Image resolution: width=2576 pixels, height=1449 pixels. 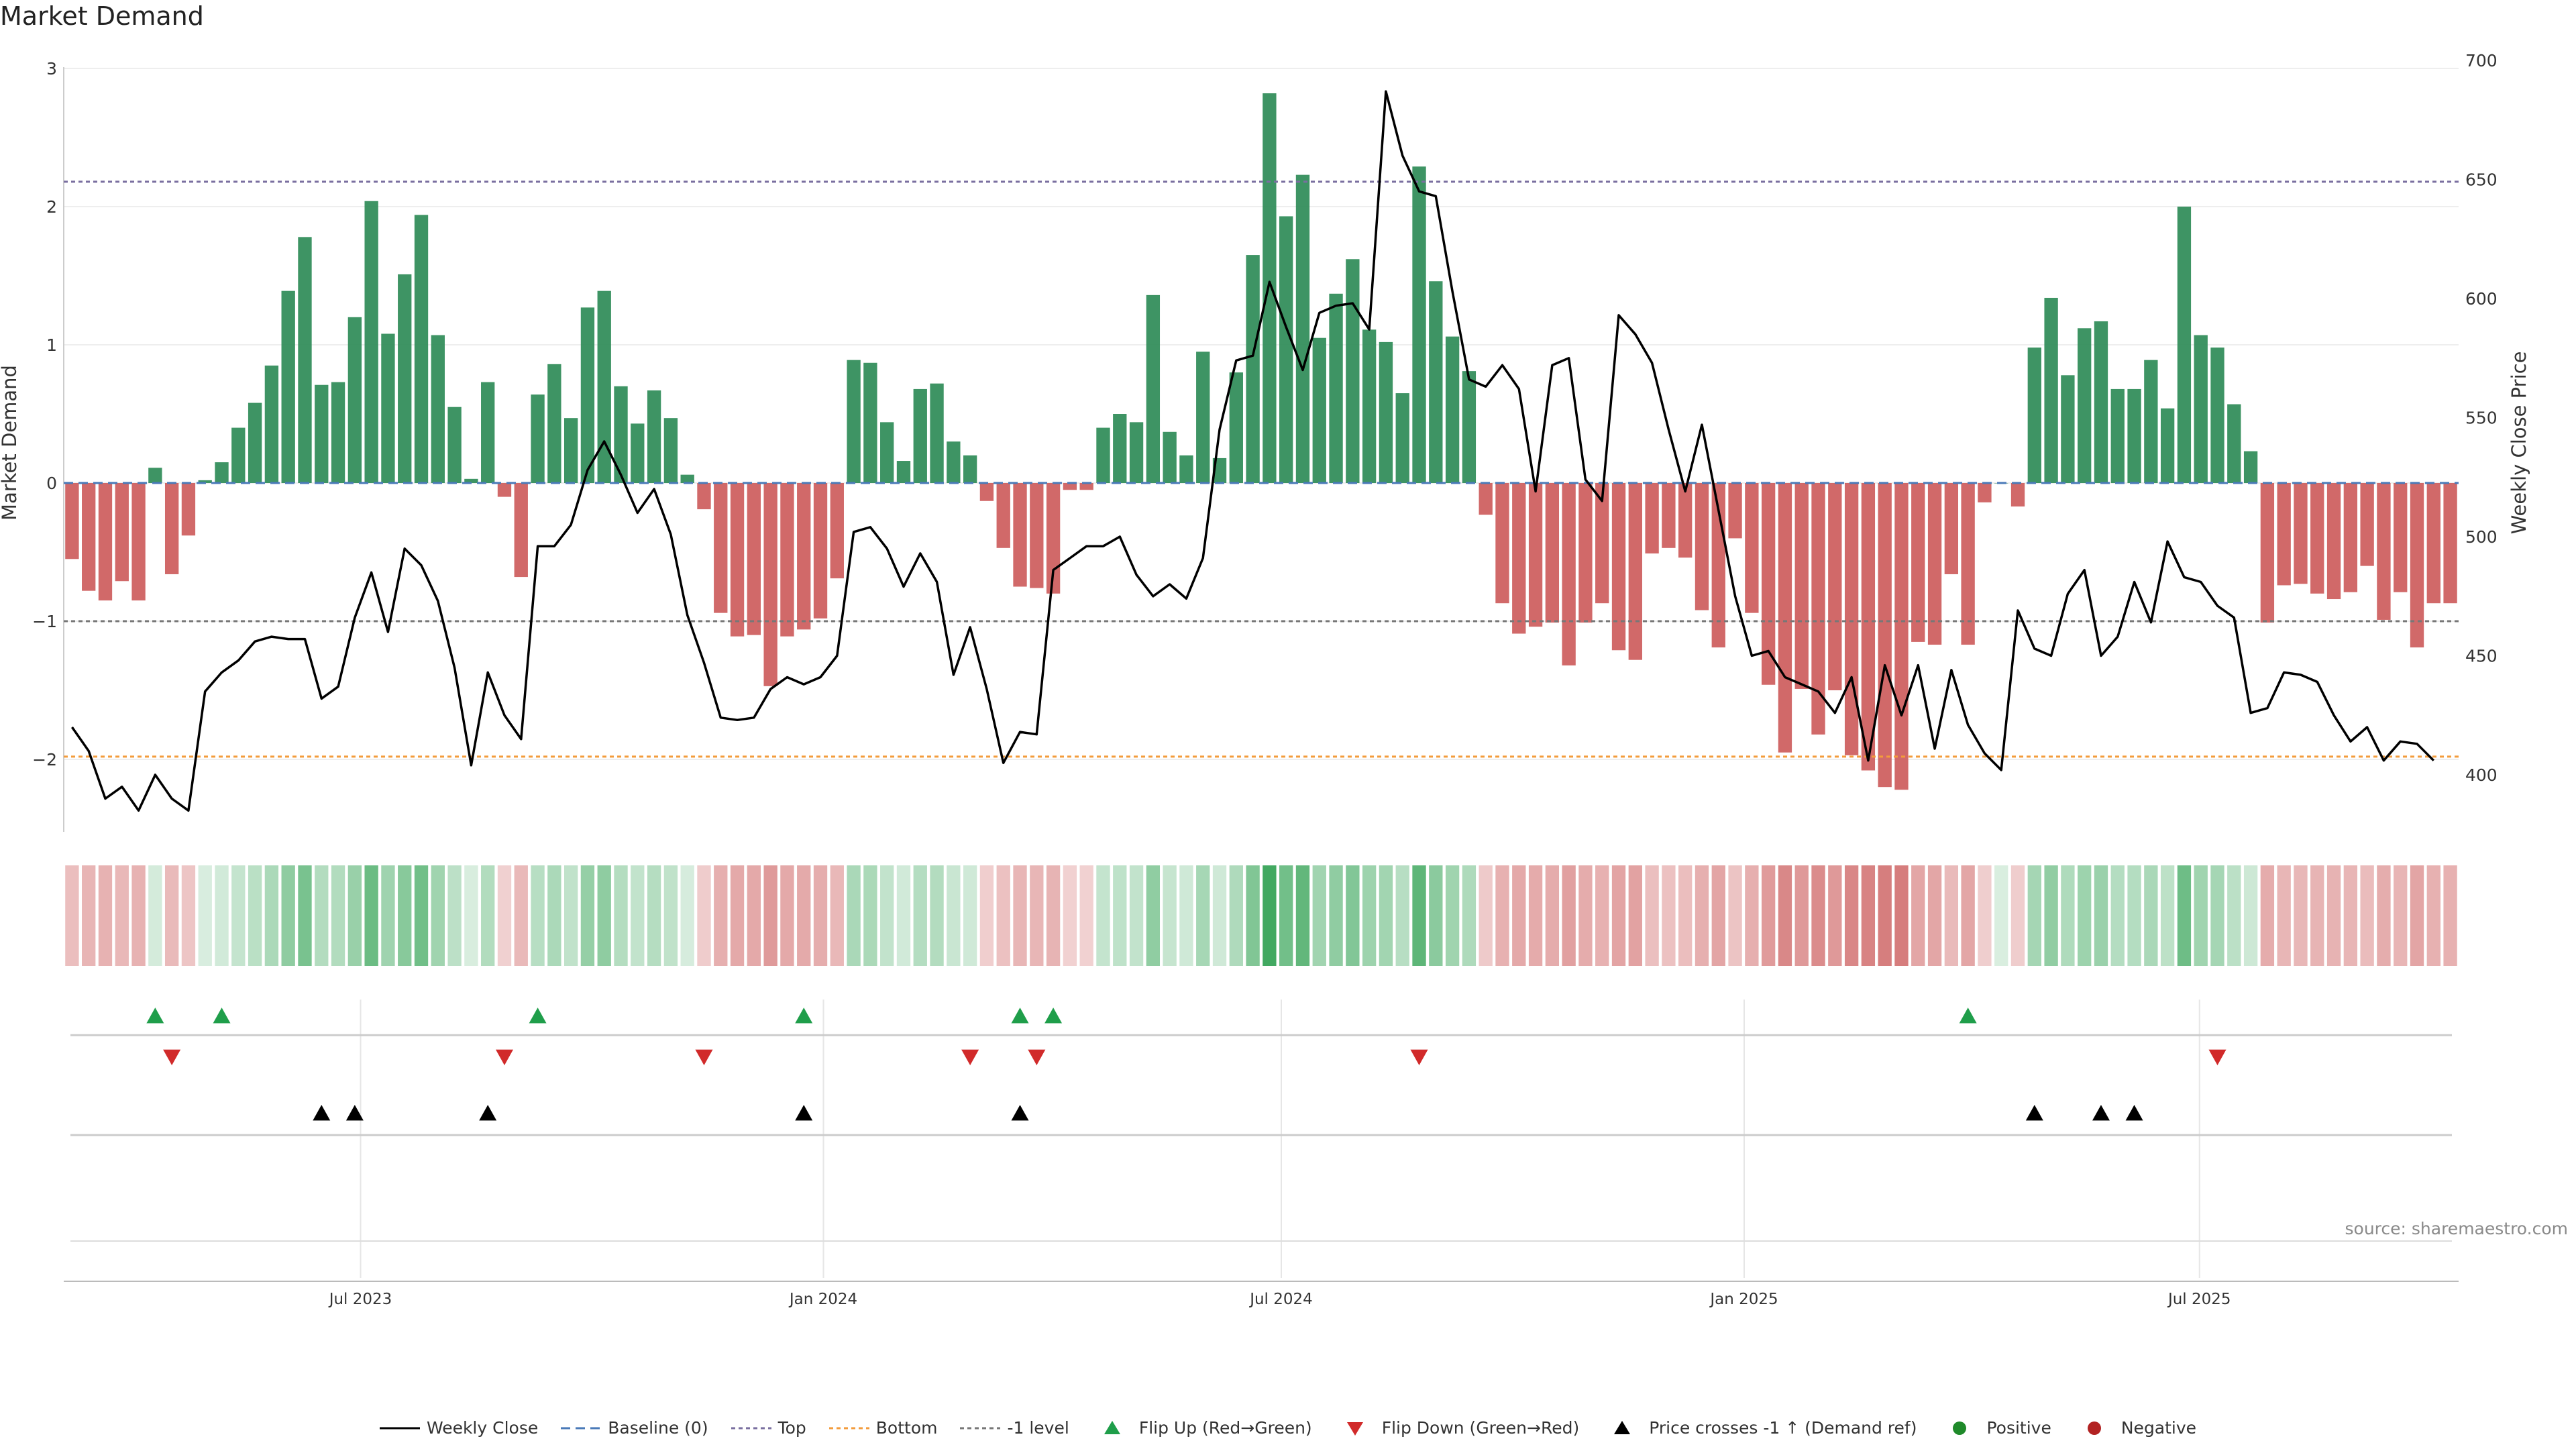 I want to click on y-tick-label: 0, so click(x=51, y=483).